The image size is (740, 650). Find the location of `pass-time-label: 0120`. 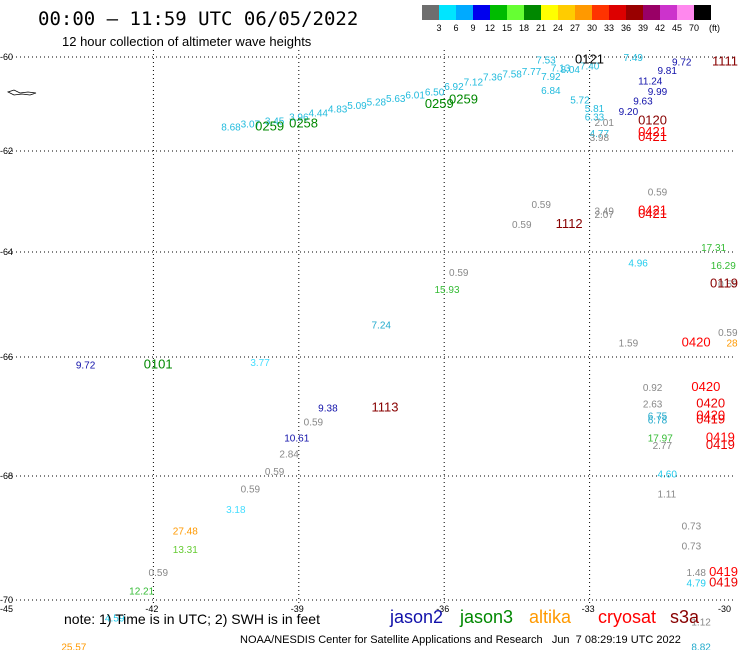

pass-time-label: 0120 is located at coordinates (652, 119).